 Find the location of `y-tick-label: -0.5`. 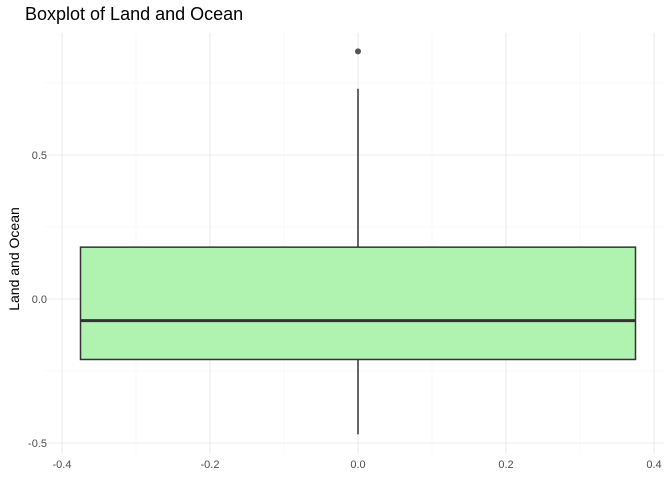

y-tick-label: -0.5 is located at coordinates (37, 444).